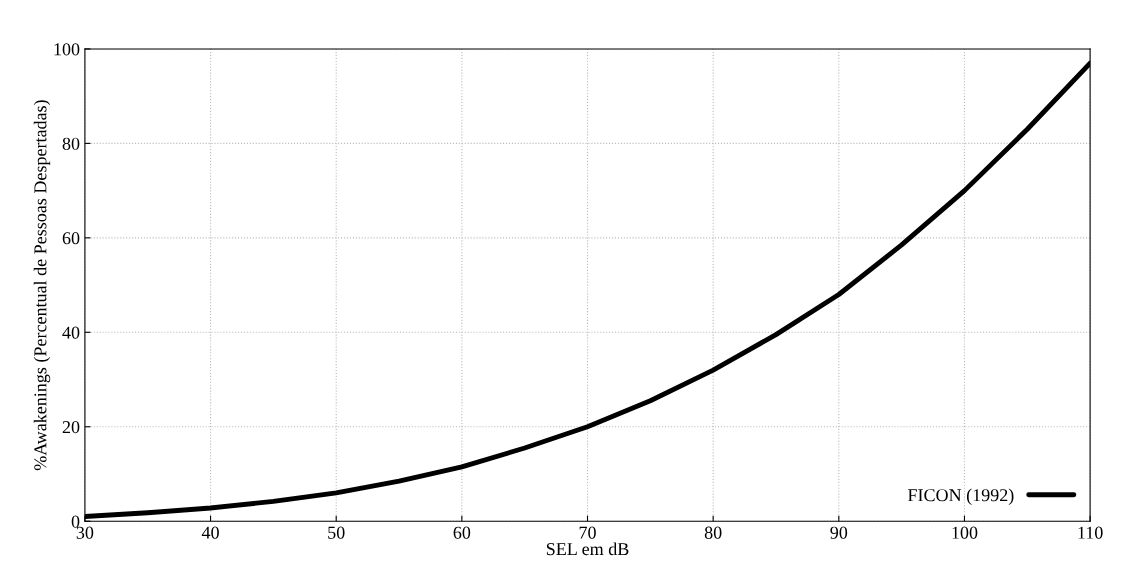 The width and height of the screenshot is (1132, 569). I want to click on x-tick-label: 70, so click(587, 532).